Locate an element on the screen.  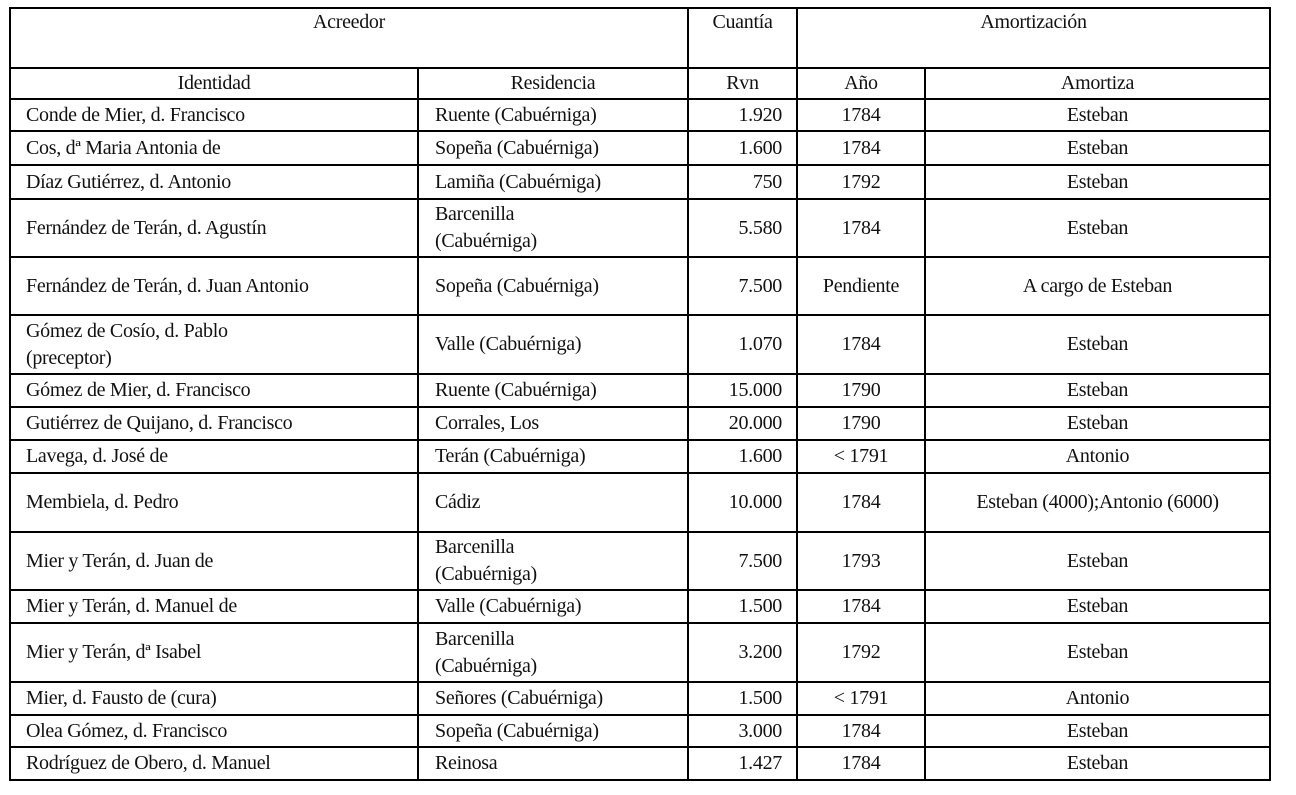
cell-rvn: 10.000 is located at coordinates (742, 502).